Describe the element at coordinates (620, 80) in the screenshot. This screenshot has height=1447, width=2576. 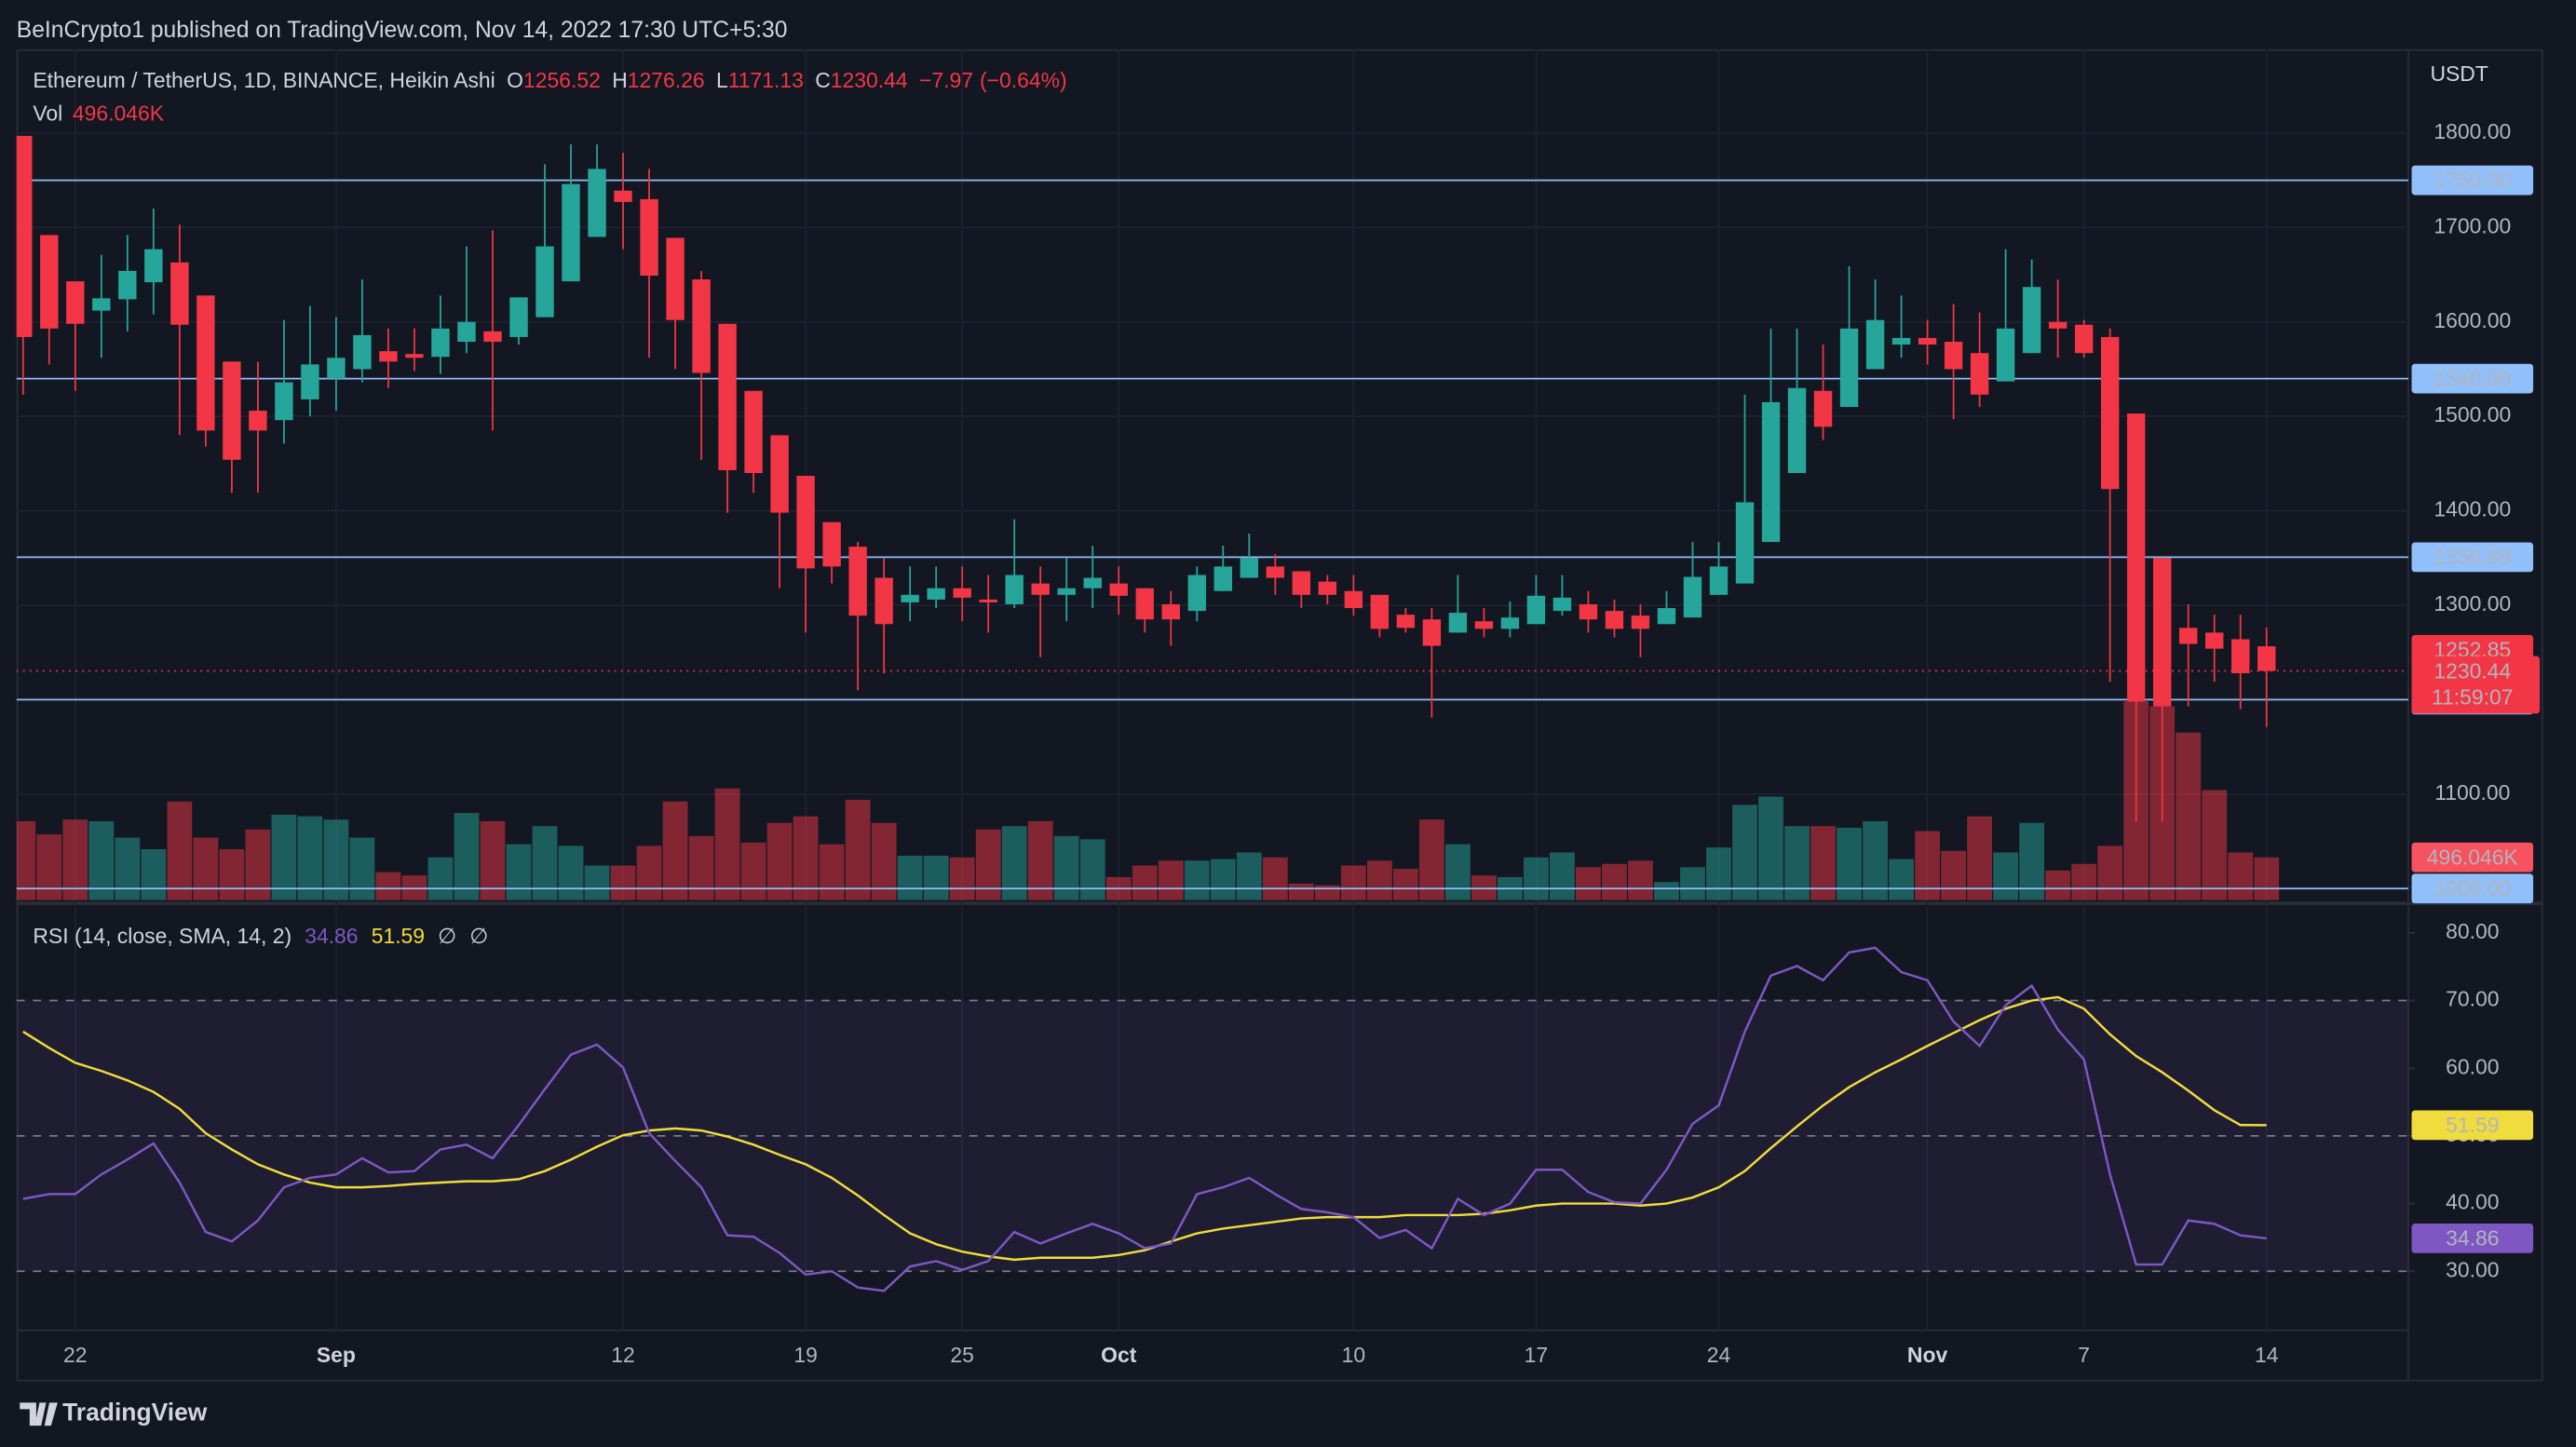
I see `ohlc-letter: H` at that location.